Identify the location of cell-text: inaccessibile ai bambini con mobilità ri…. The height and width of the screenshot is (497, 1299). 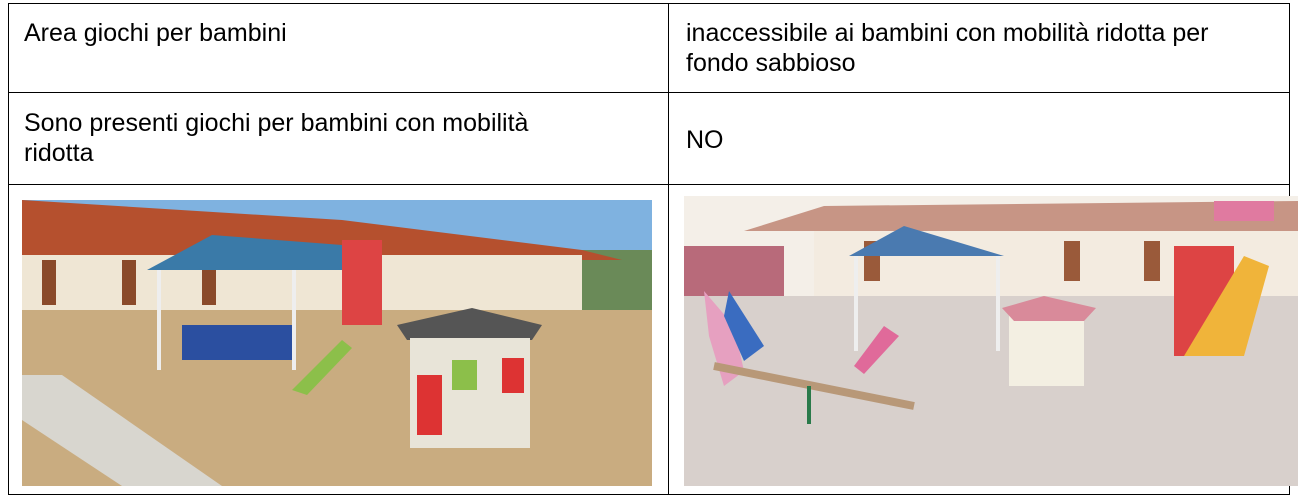
(947, 48).